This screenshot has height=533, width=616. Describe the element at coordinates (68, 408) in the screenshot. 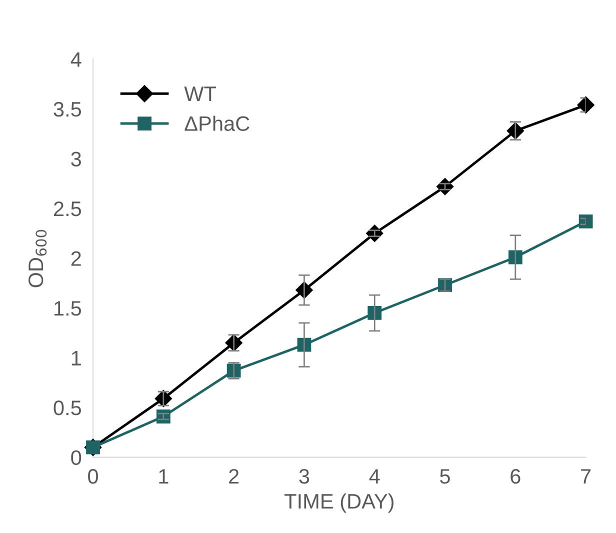

I see `y-tick-label: 0.5` at that location.